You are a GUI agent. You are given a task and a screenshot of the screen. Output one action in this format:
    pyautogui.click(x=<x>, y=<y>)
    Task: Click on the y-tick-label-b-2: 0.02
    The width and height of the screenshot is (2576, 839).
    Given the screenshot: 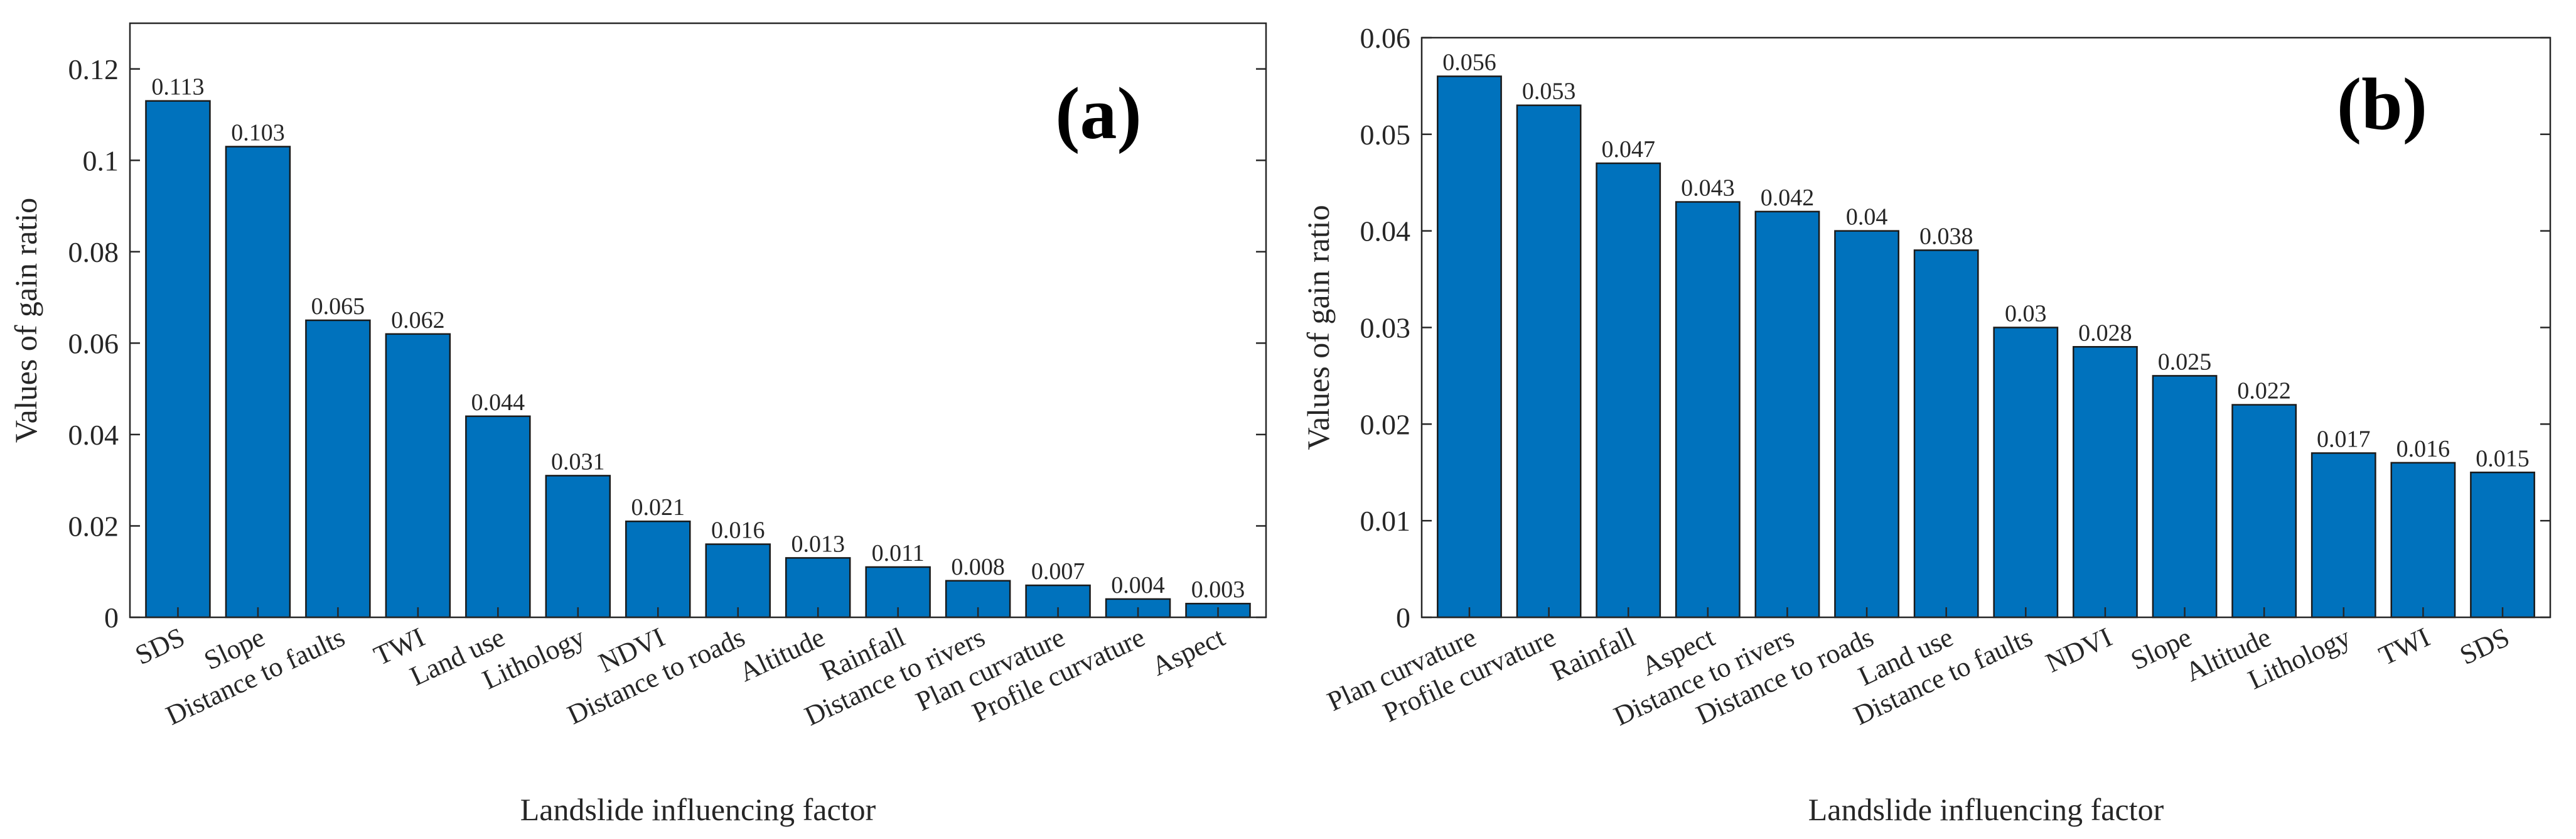 What is the action you would take?
    pyautogui.click(x=1385, y=424)
    